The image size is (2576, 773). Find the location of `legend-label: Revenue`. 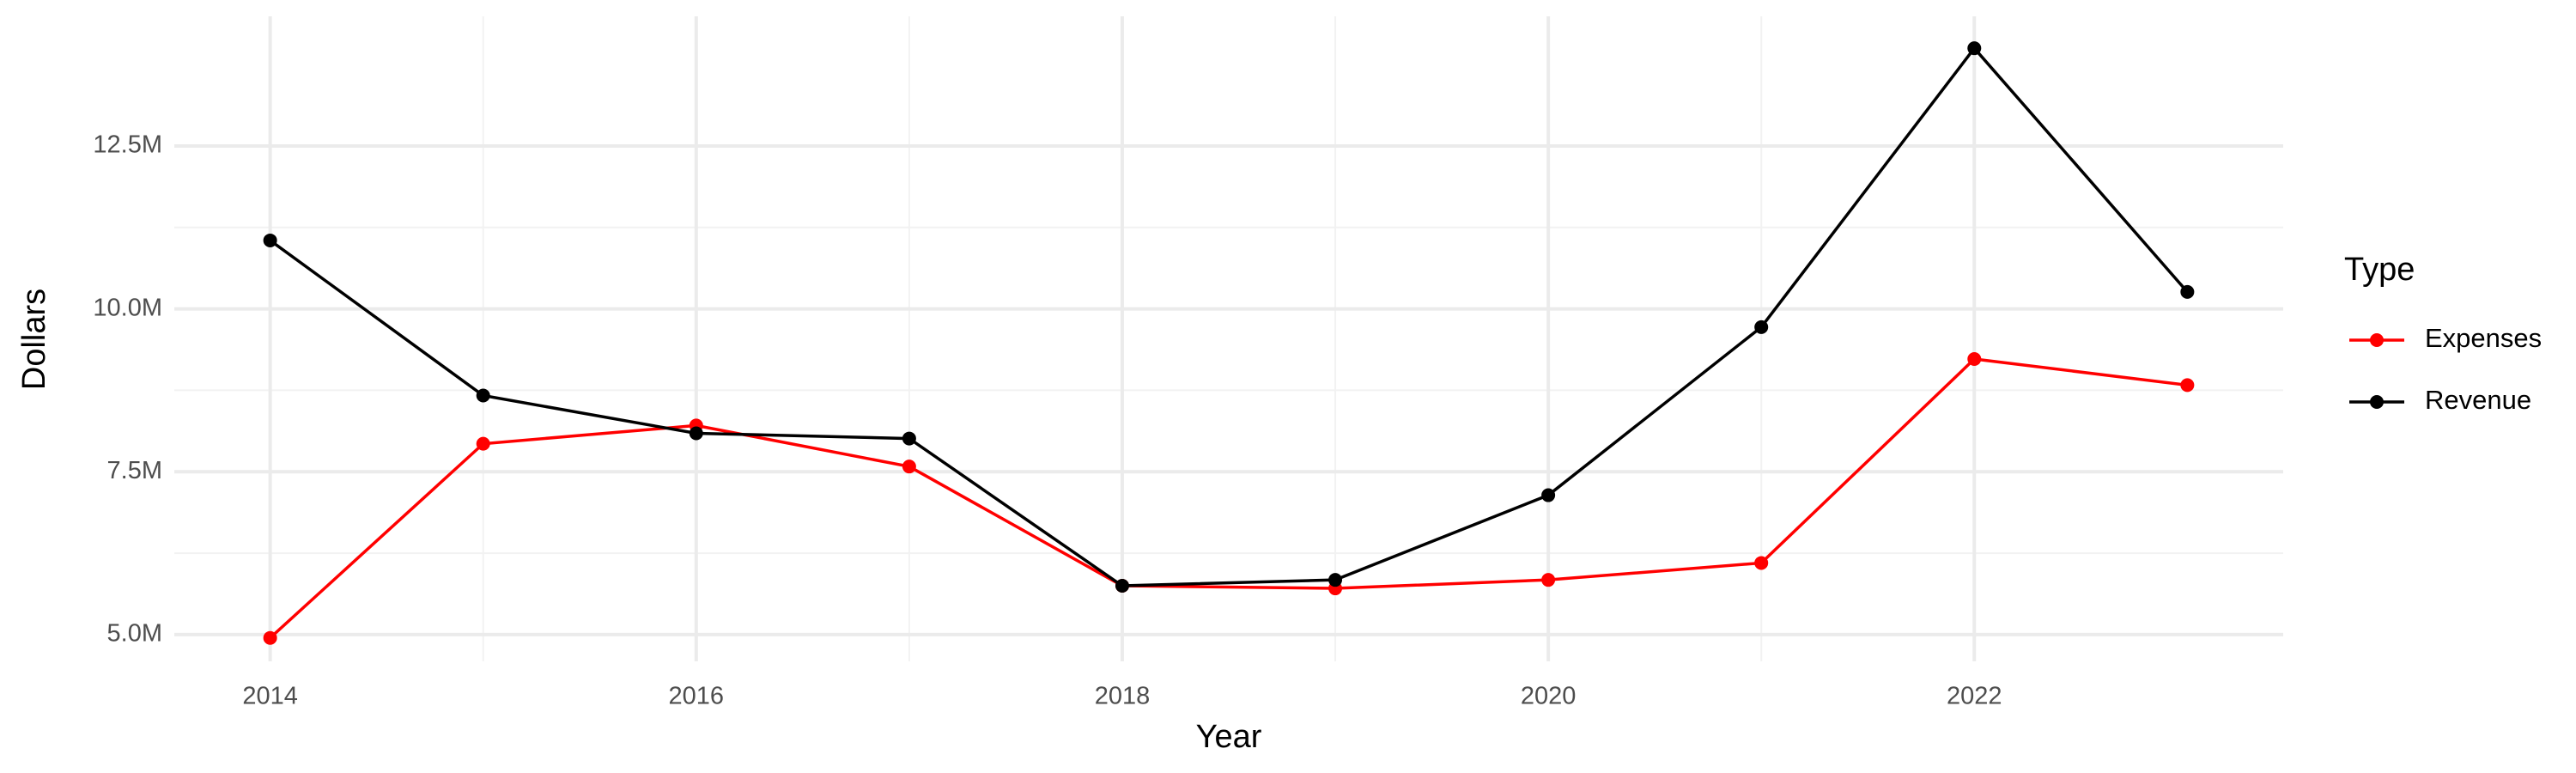

legend-label: Revenue is located at coordinates (2478, 400).